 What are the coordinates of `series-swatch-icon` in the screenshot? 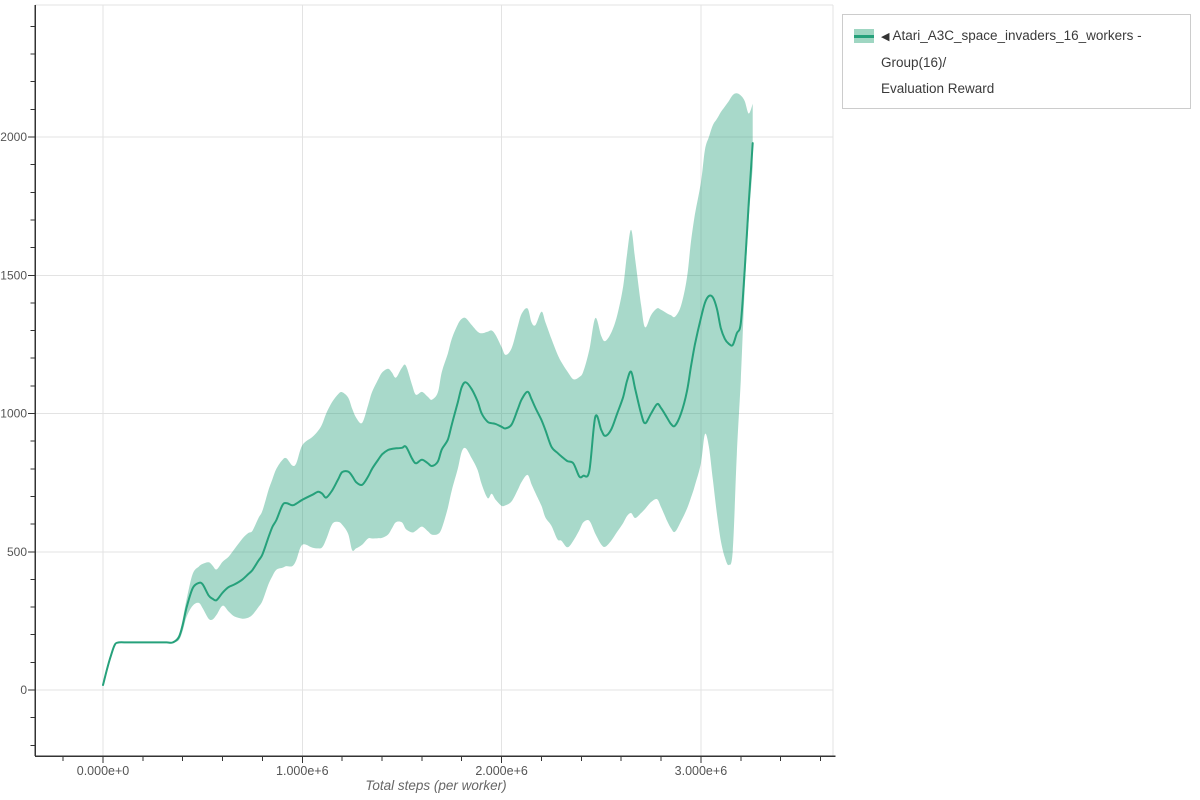 It's located at (864, 36).